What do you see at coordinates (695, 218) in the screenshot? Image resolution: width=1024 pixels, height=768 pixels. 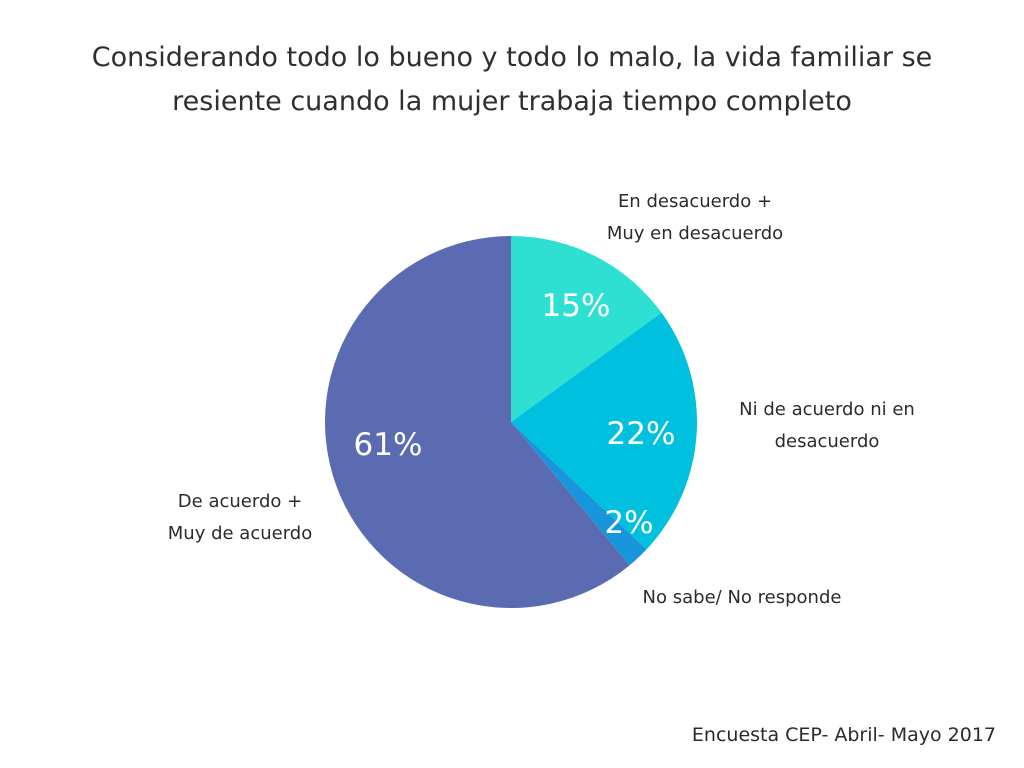 I see `slice-label-en-desacuerdo: En desacuerdo + Muy en desacuerdo` at bounding box center [695, 218].